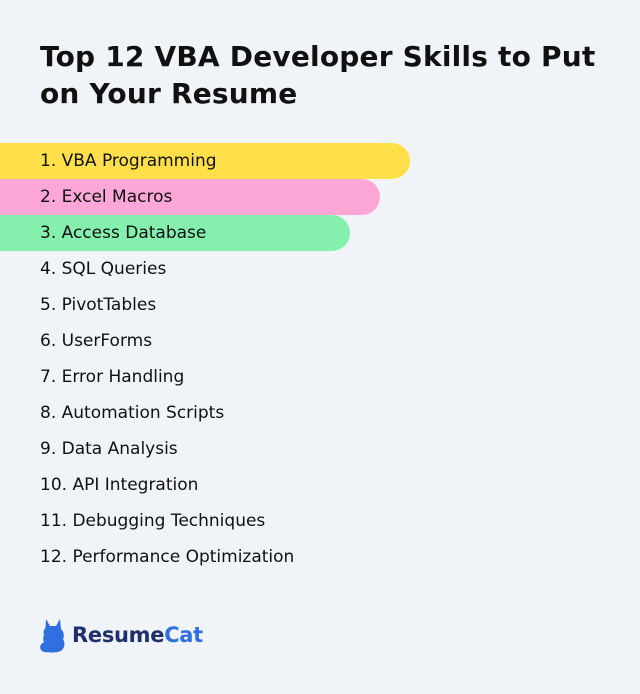  I want to click on logo-text-accent: Cat, so click(183, 635).